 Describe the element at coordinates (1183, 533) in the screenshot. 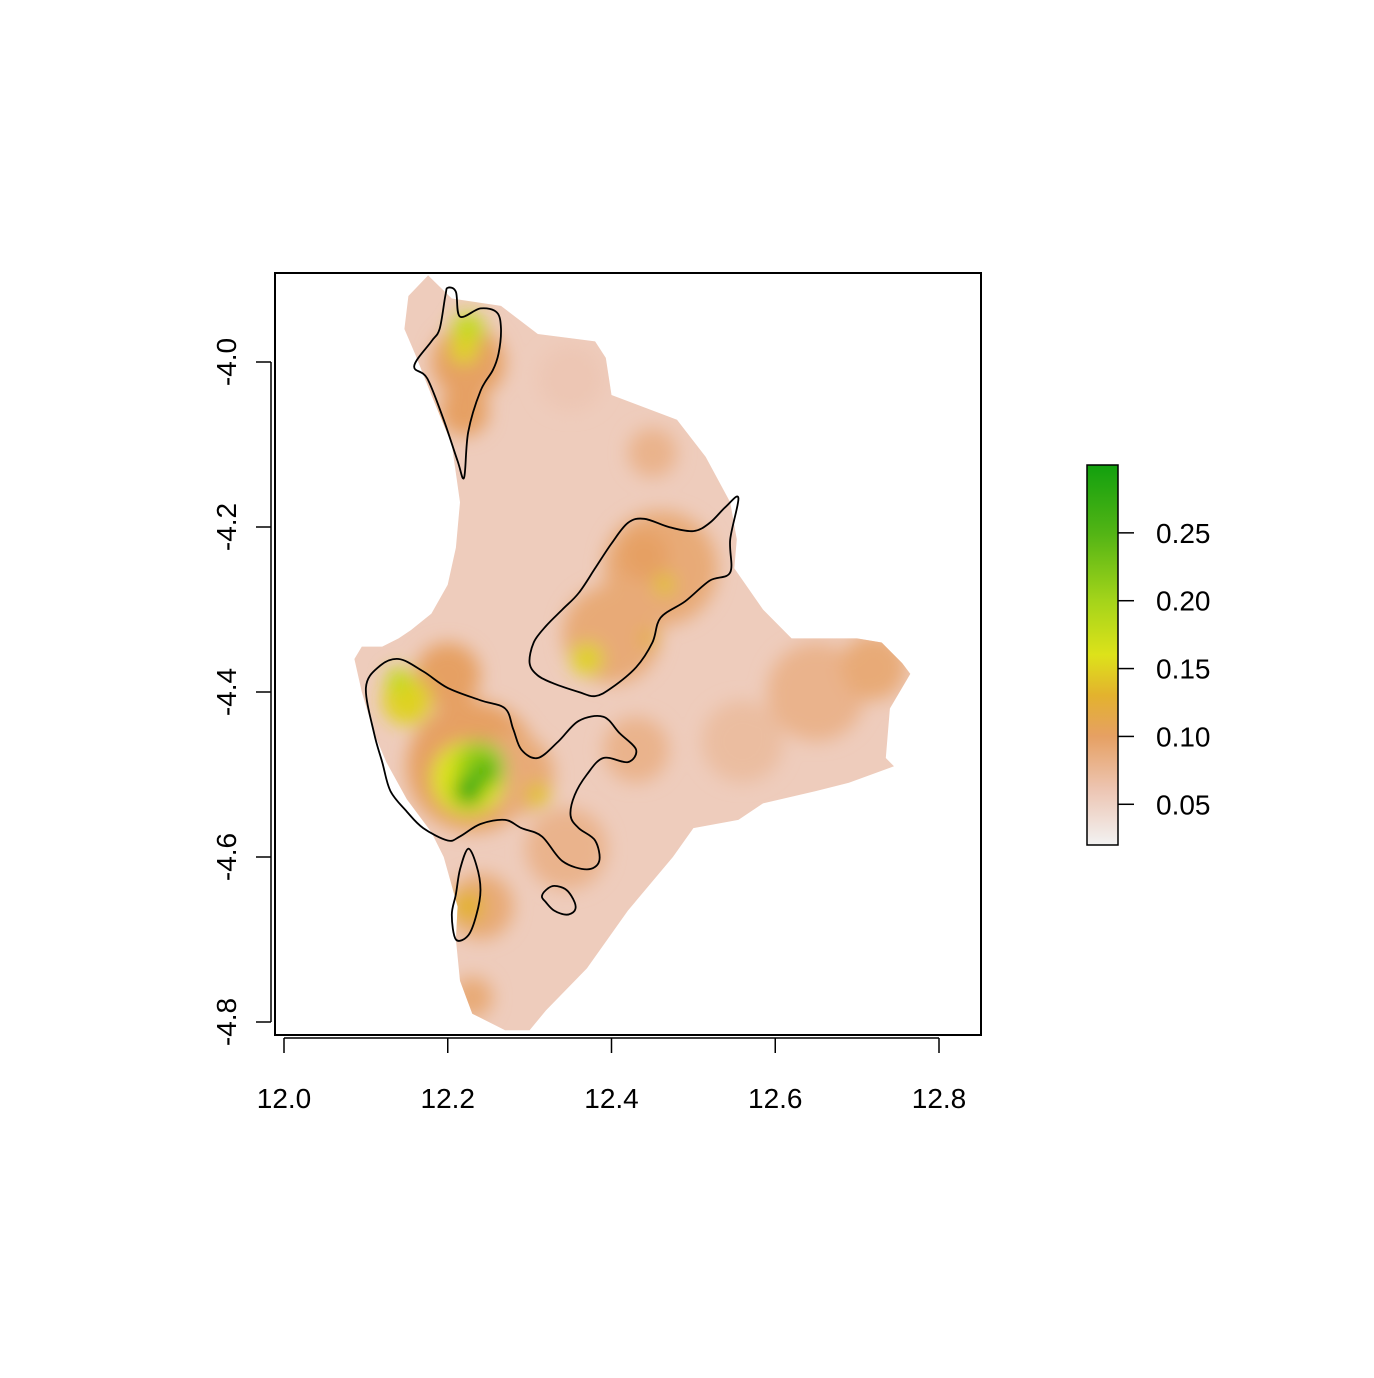

I see `colorbar-tick-label: 0.25` at that location.